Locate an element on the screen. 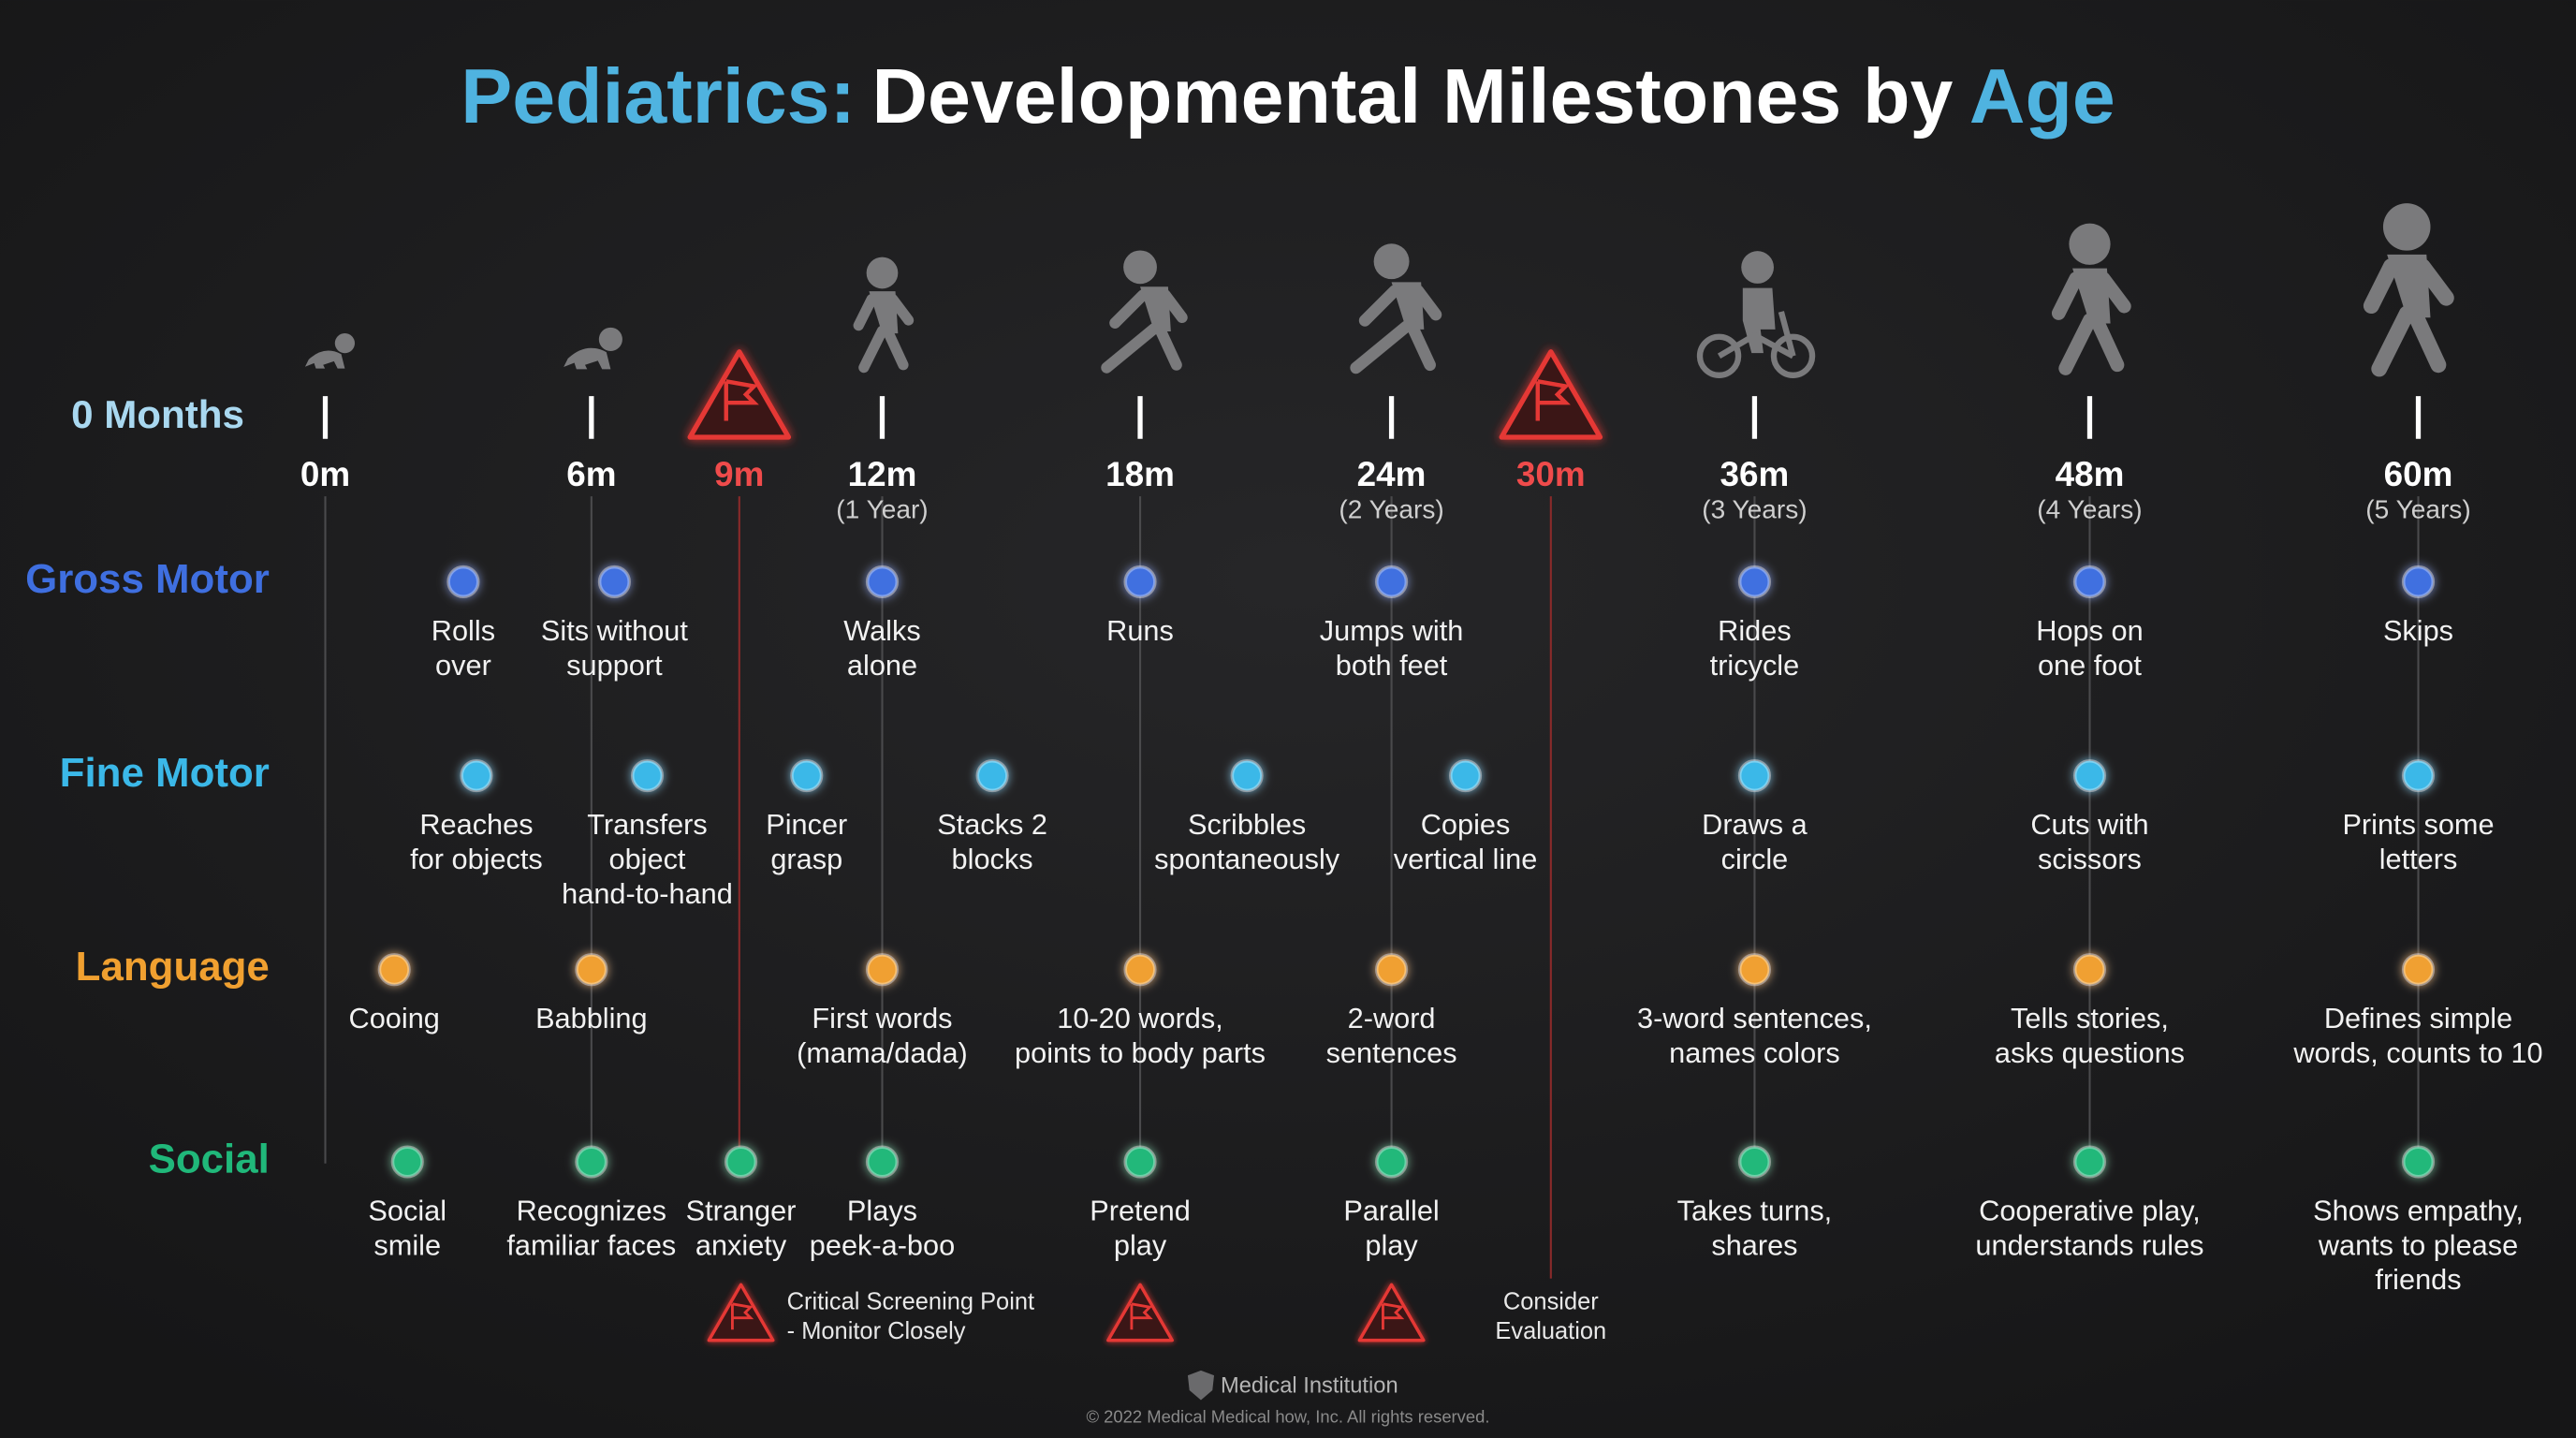  milestone-label: one foot is located at coordinates (2090, 665).